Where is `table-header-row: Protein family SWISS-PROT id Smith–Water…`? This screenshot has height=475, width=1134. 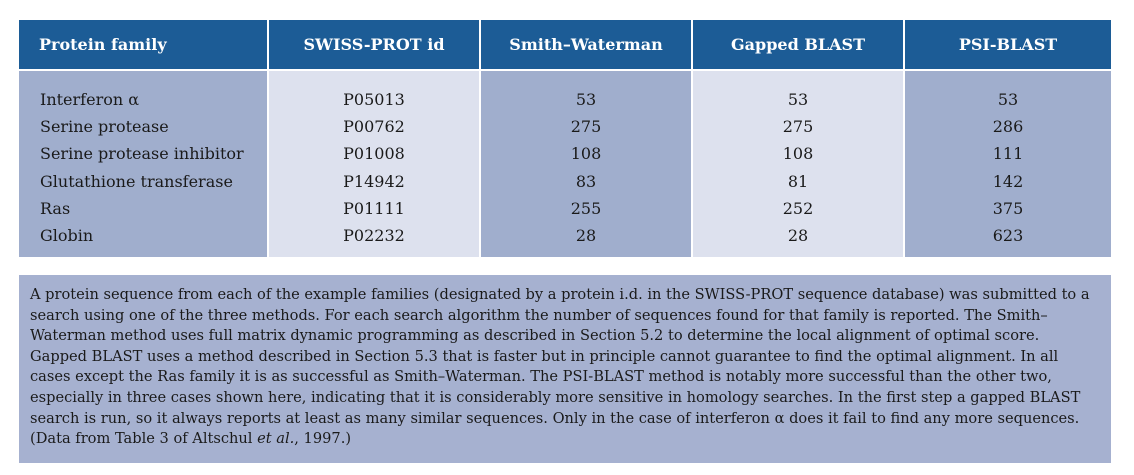 table-header-row: Protein family SWISS-PROT id Smith–Water… is located at coordinates (565, 45).